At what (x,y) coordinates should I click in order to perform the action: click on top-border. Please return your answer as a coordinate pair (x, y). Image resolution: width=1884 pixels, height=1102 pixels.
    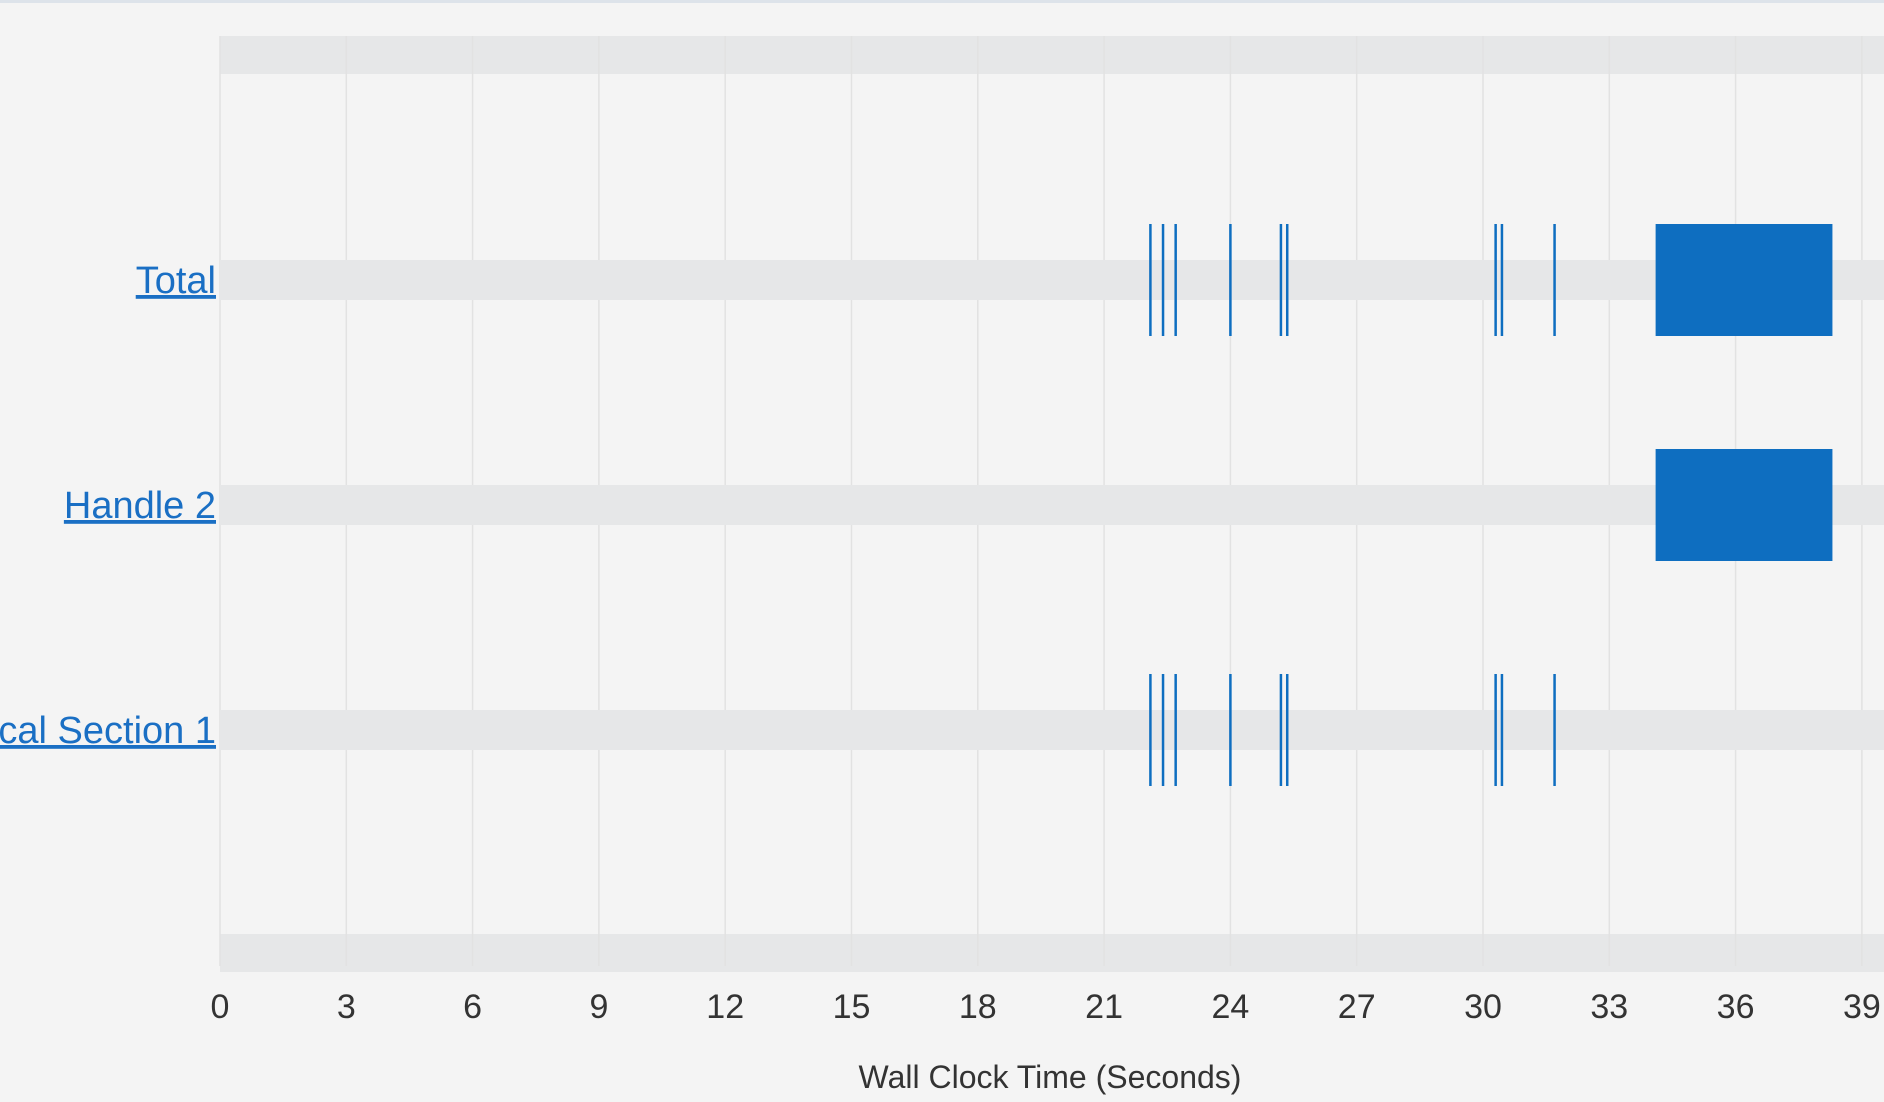
    Looking at the image, I should click on (942, 1).